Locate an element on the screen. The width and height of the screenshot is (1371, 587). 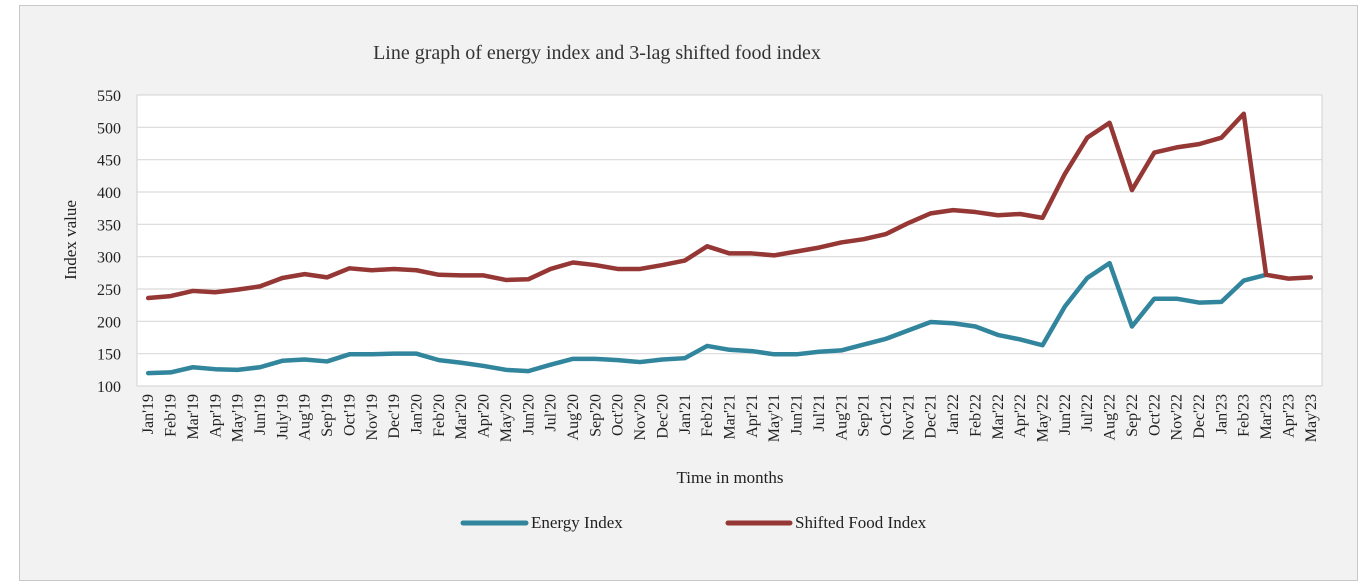
x-tick-label: May'23 is located at coordinates (1311, 418).